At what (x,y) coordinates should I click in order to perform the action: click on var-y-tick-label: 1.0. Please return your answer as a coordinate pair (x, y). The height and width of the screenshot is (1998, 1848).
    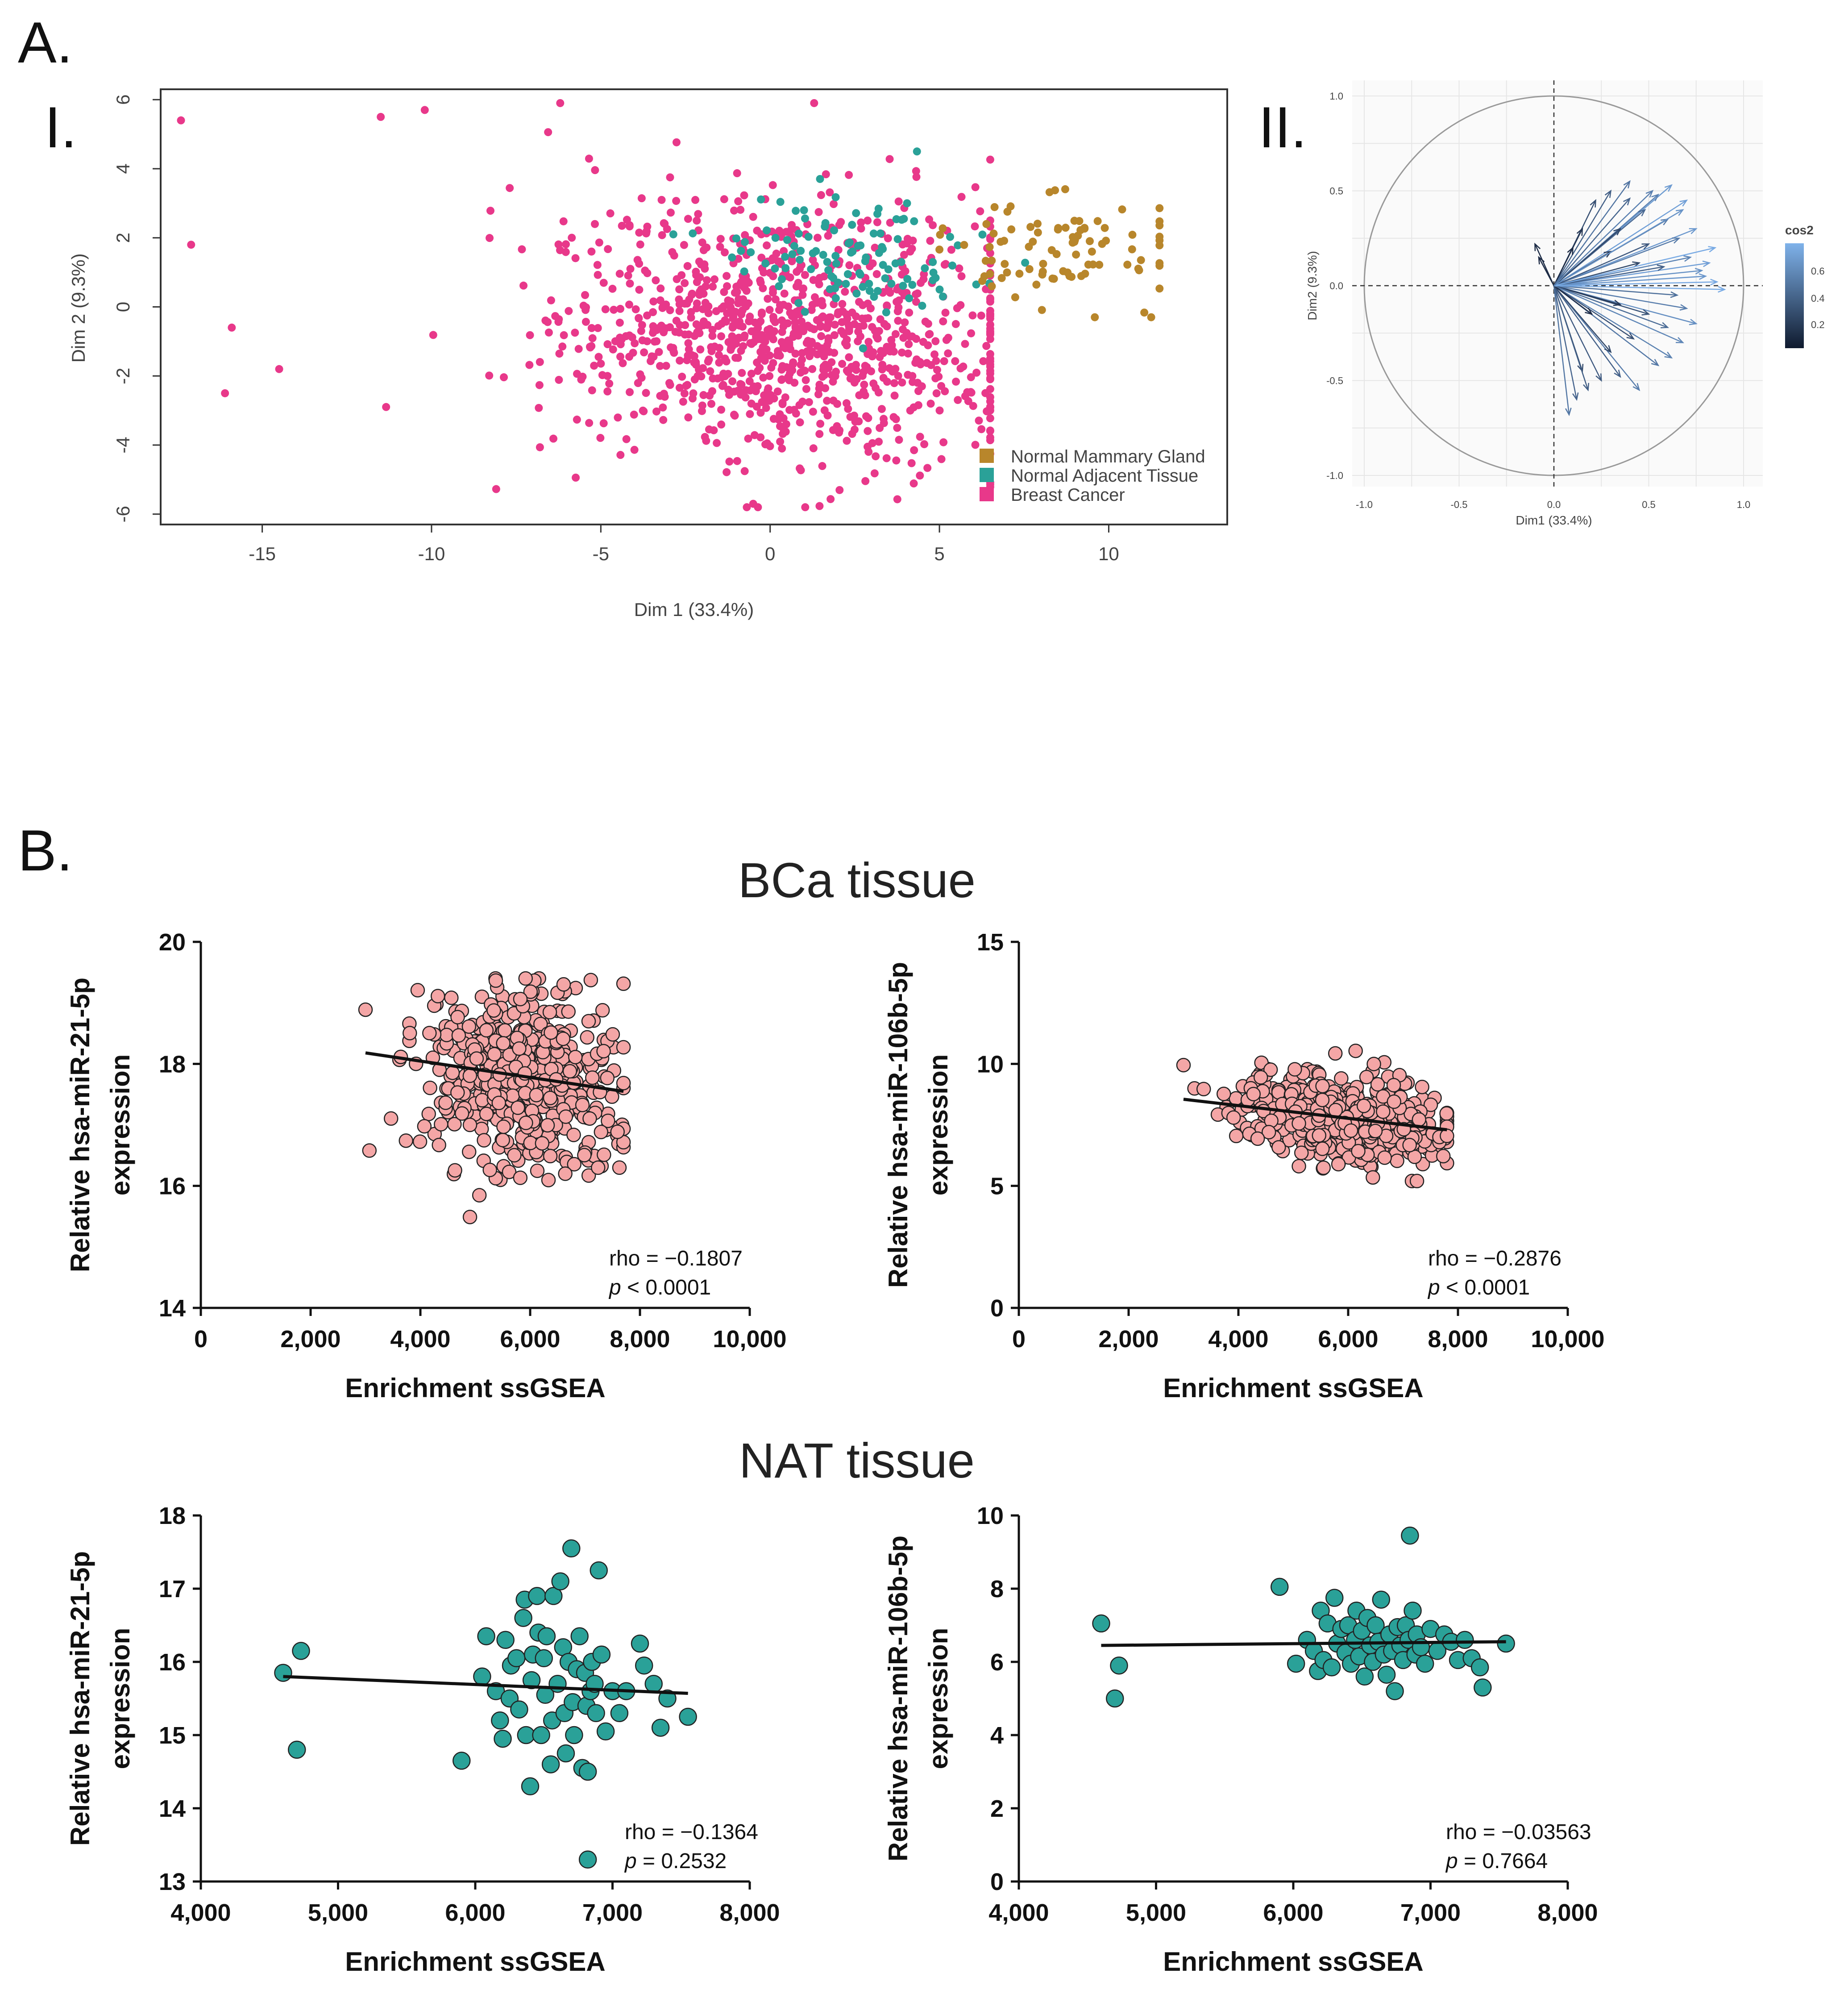
    Looking at the image, I should click on (1336, 96).